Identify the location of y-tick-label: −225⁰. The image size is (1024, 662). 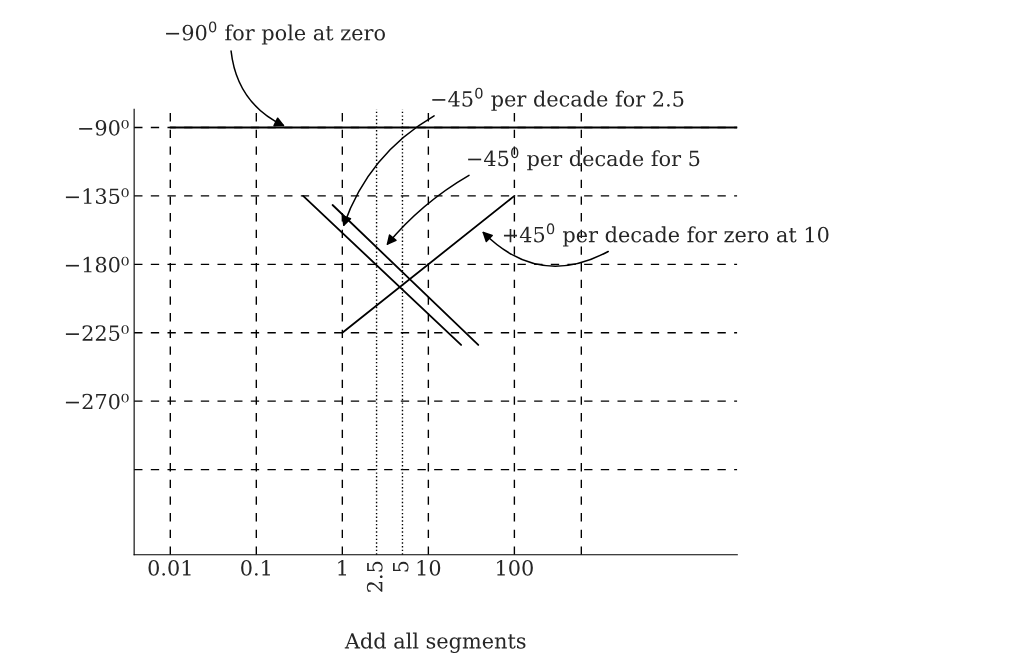
(97, 333).